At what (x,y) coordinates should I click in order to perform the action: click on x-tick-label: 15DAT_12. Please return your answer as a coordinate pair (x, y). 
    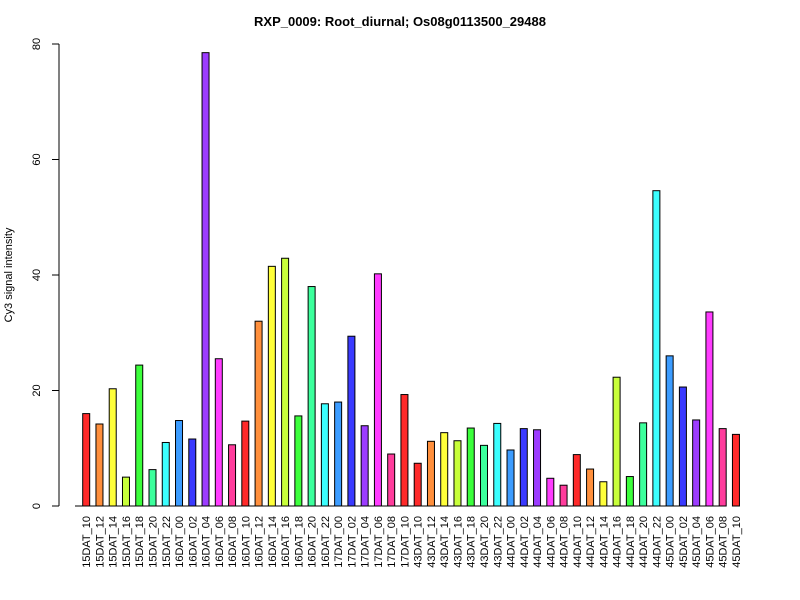
    Looking at the image, I should click on (100, 542).